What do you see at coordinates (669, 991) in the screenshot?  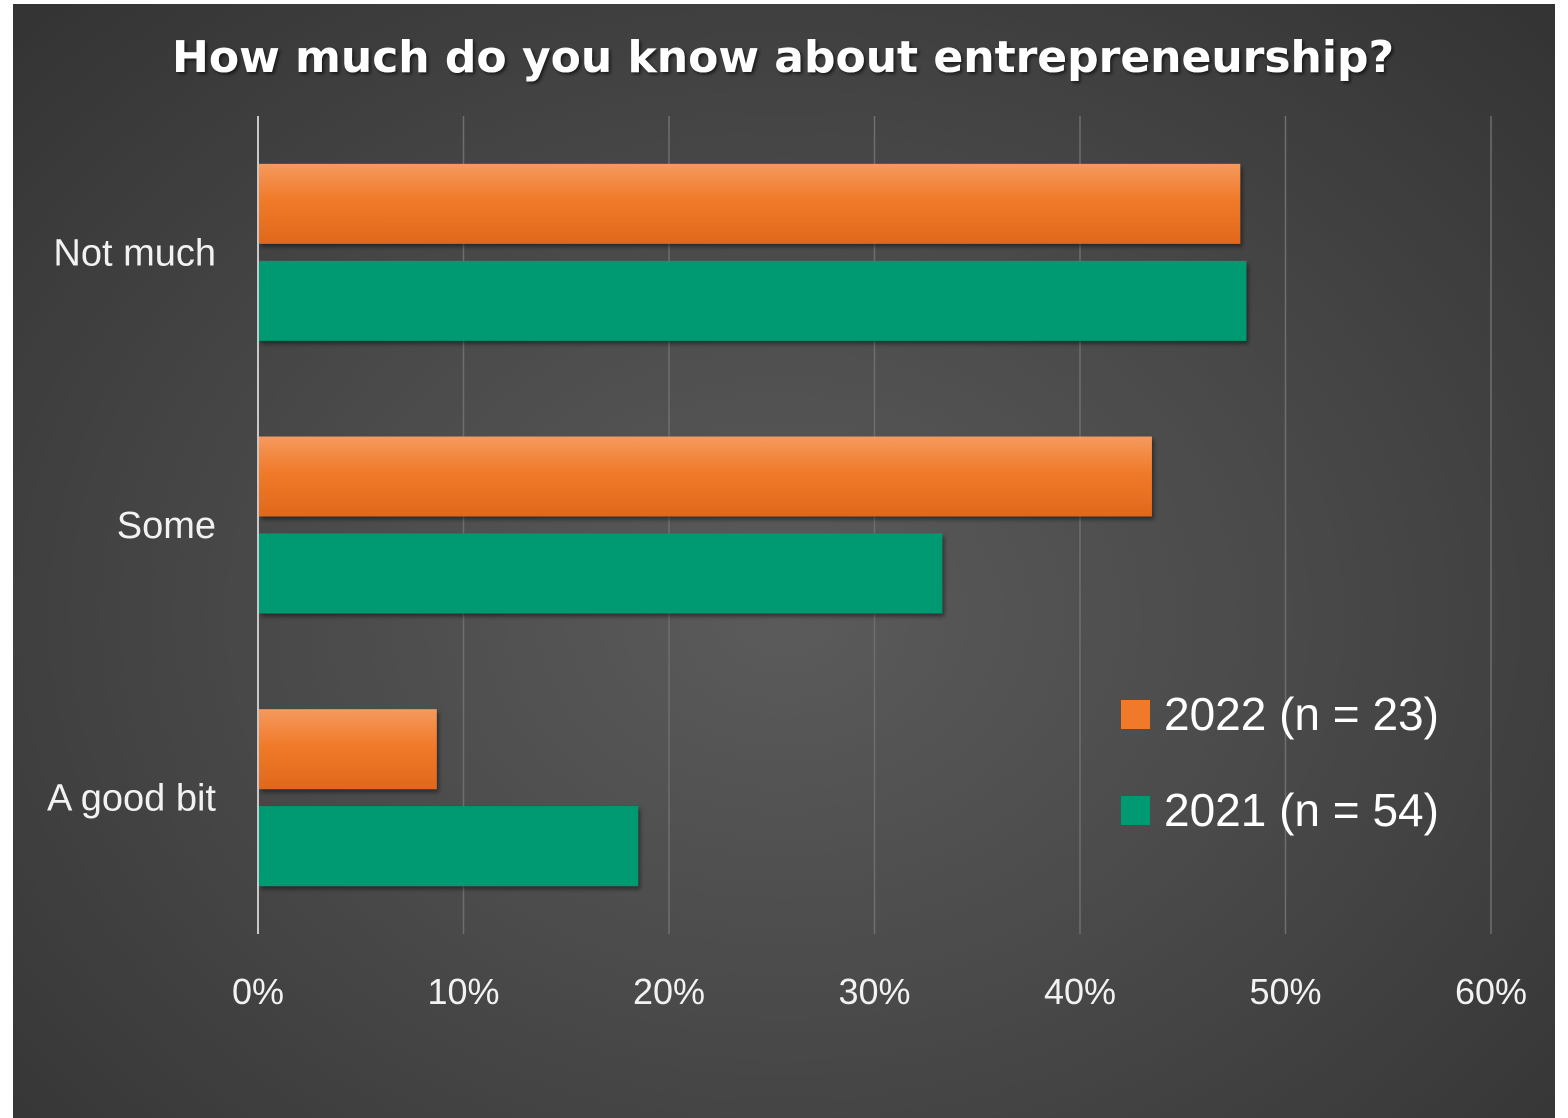 I see `x-tick-label-20: 20%` at bounding box center [669, 991].